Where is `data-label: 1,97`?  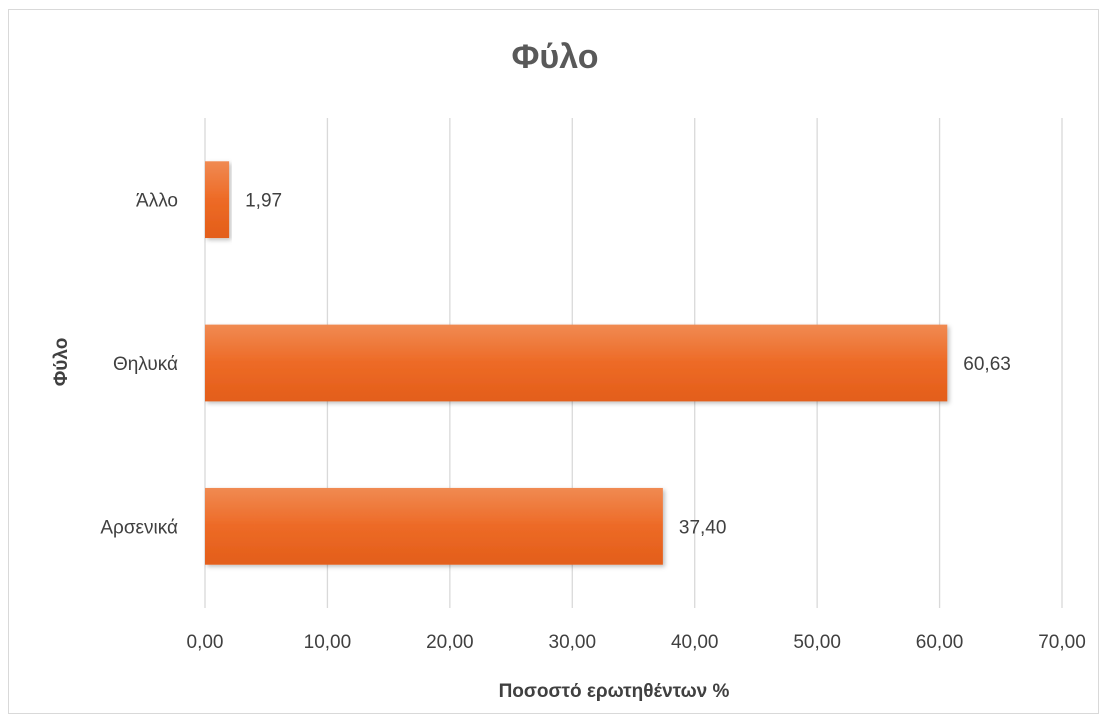 data-label: 1,97 is located at coordinates (263, 201).